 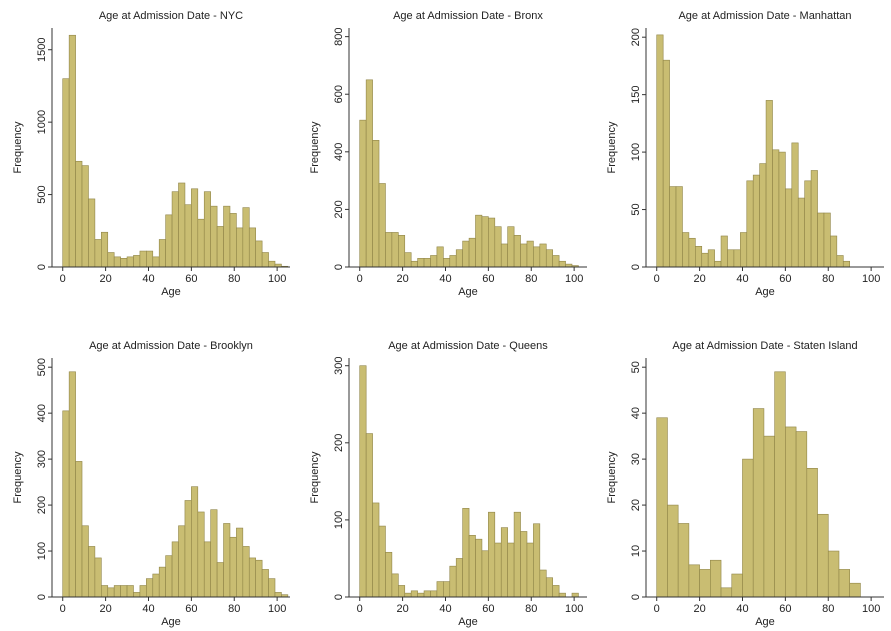 I want to click on y-tick-label: 30, so click(x=636, y=459).